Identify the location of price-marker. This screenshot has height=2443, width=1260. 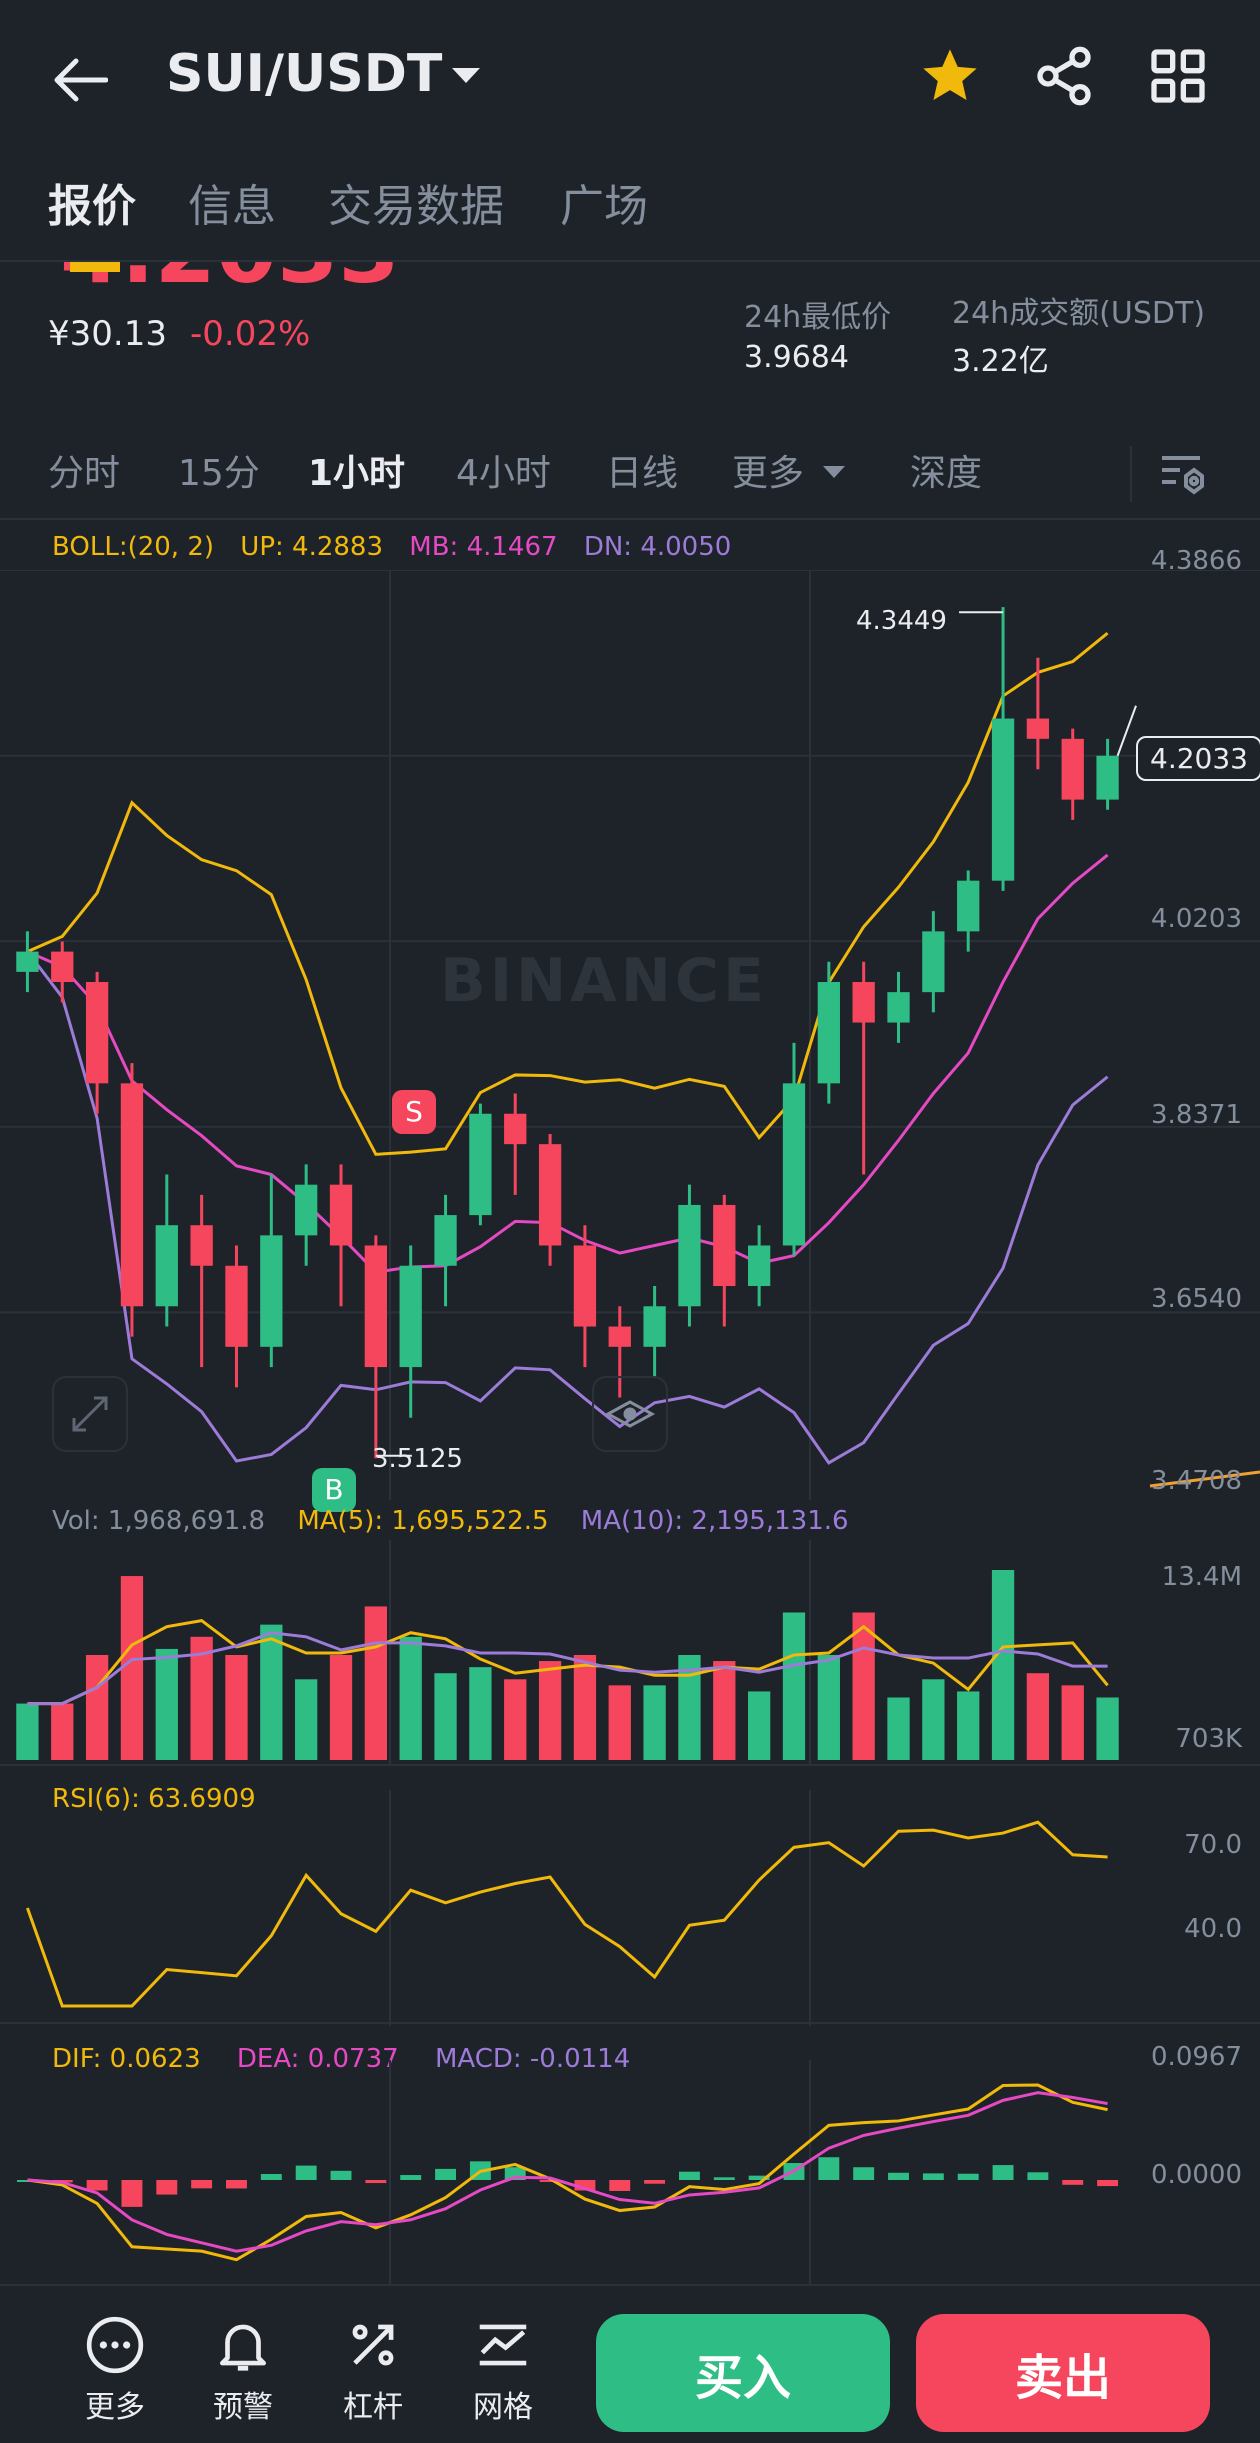
(95, 267).